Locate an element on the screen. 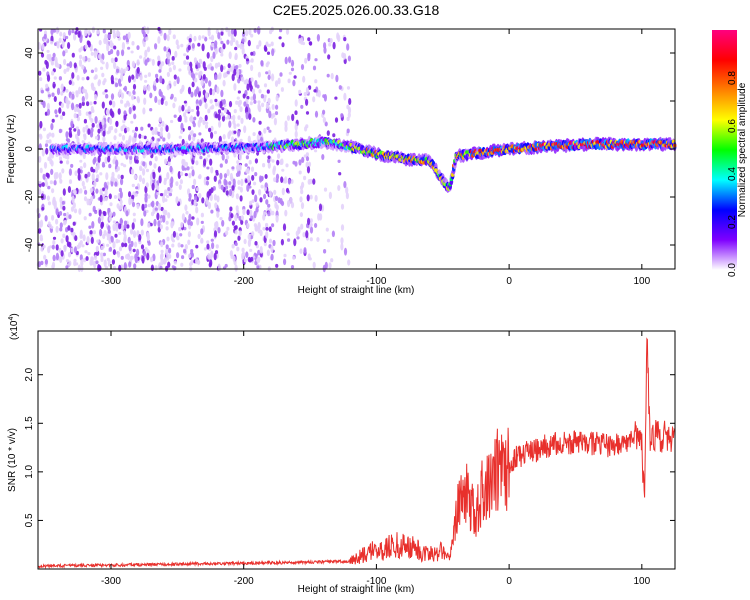  snr-y-label: SNR (10 * v/v) is located at coordinates (12, 460).